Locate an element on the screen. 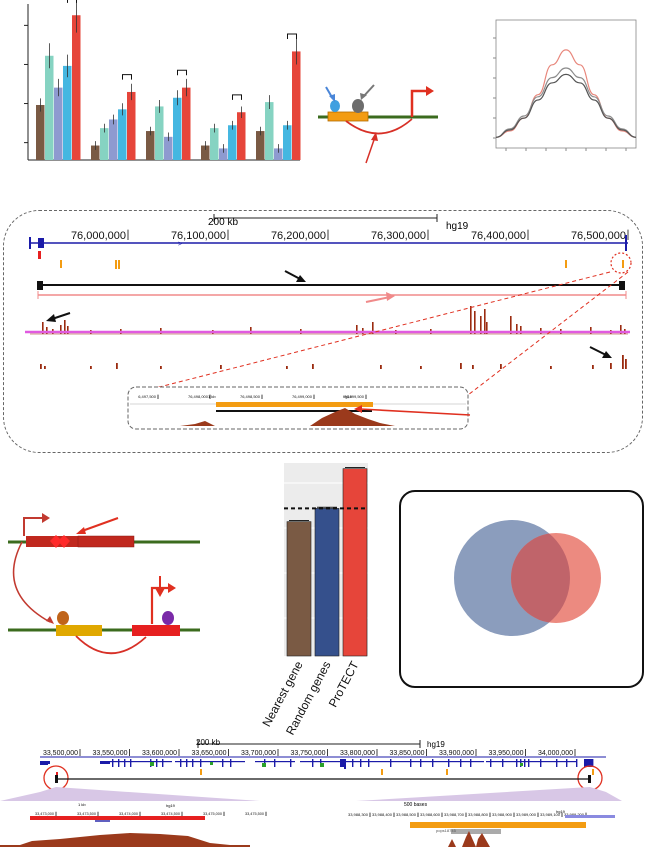  coordinate-label: 33,988,500 is located at coordinates (406, 814).